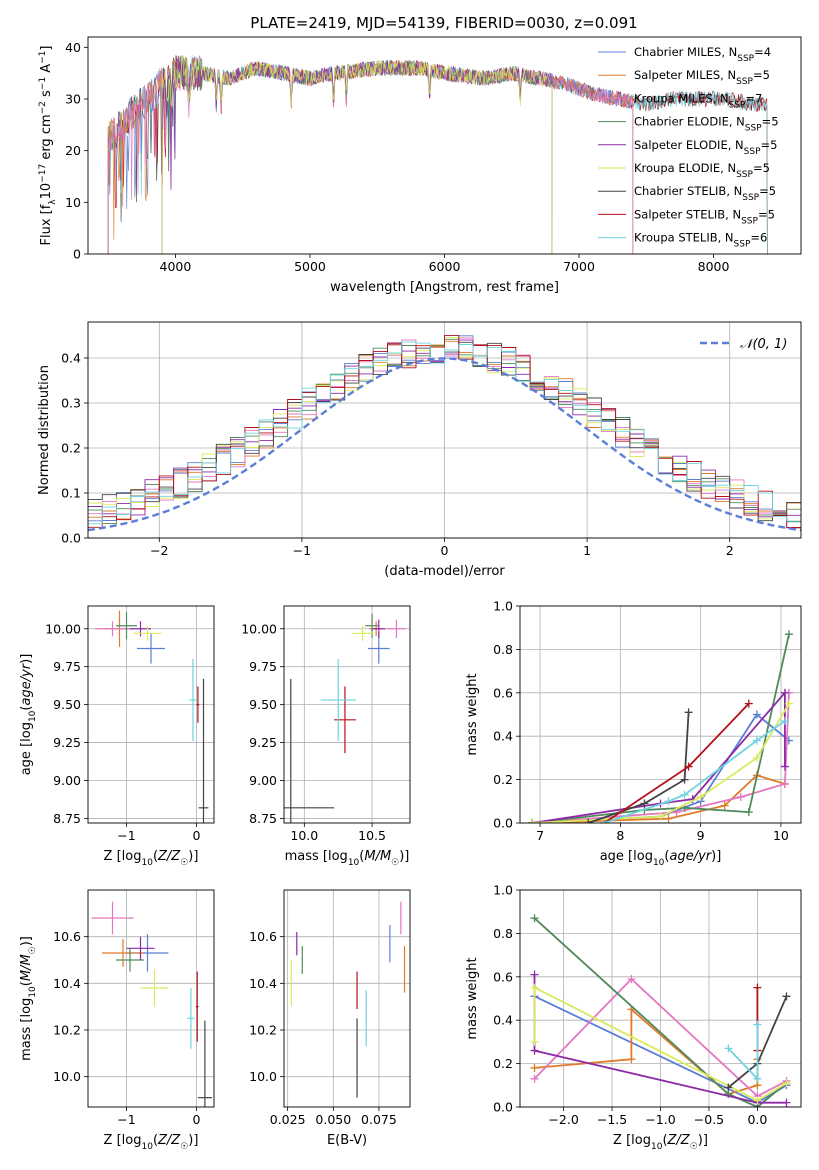  What do you see at coordinates (372, 835) in the screenshot?
I see `x-tick-label: 10.5` at bounding box center [372, 835].